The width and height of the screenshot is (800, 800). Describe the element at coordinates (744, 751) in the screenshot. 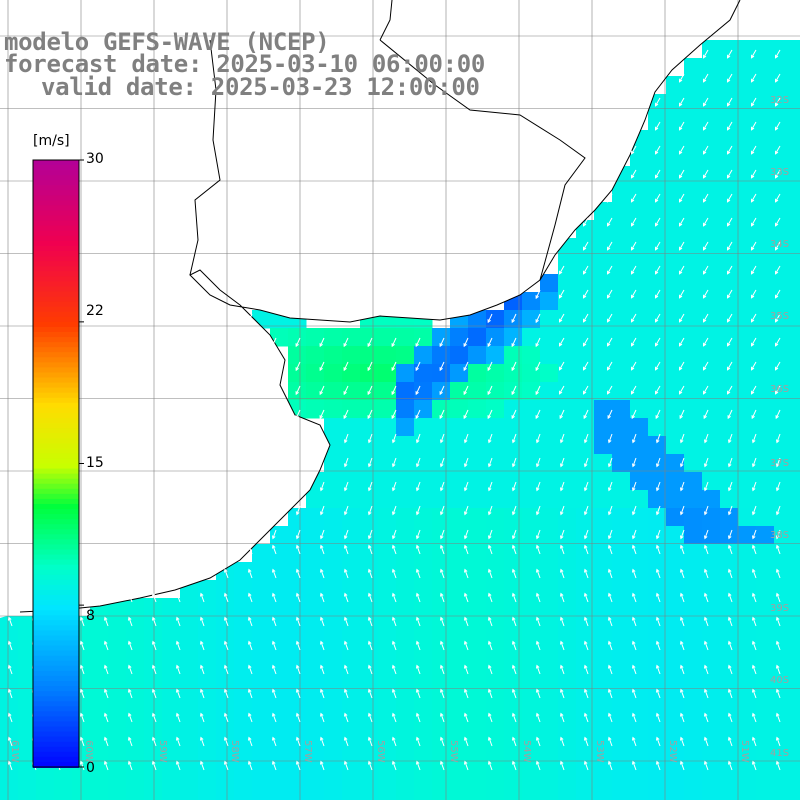

I see `lon-label: 51W` at that location.